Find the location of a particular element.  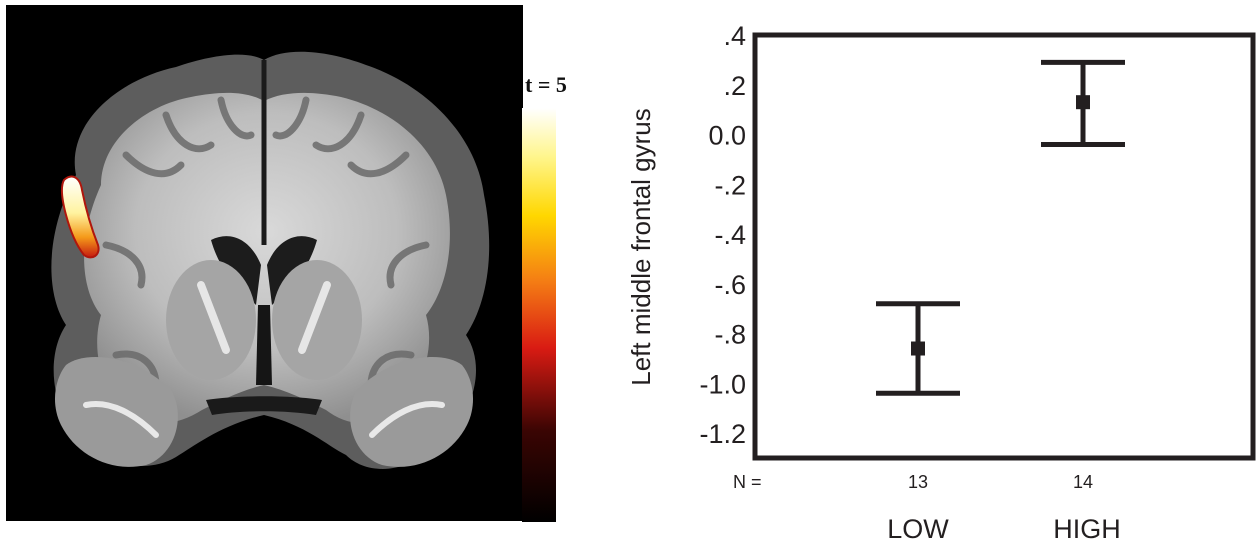

y-tick-label: 0.0 is located at coordinates (727, 136).